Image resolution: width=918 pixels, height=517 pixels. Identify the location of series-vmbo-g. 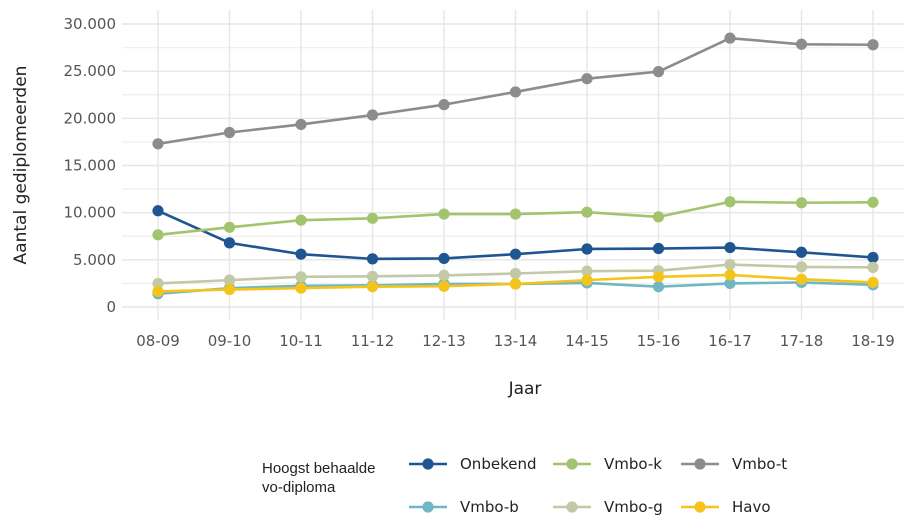
(515, 274).